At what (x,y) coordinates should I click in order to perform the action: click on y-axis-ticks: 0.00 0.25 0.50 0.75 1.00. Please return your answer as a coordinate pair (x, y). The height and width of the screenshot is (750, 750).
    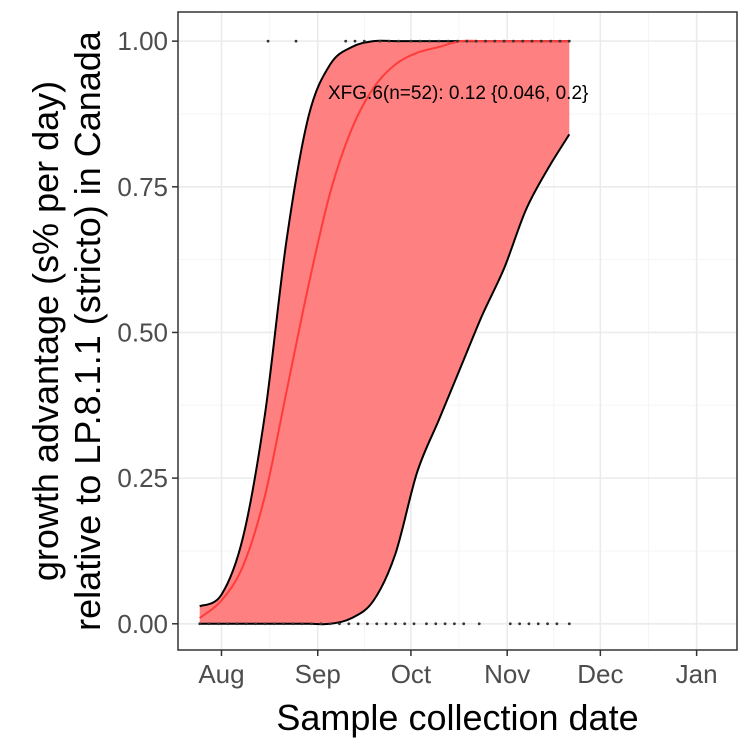
    Looking at the image, I should click on (147, 332).